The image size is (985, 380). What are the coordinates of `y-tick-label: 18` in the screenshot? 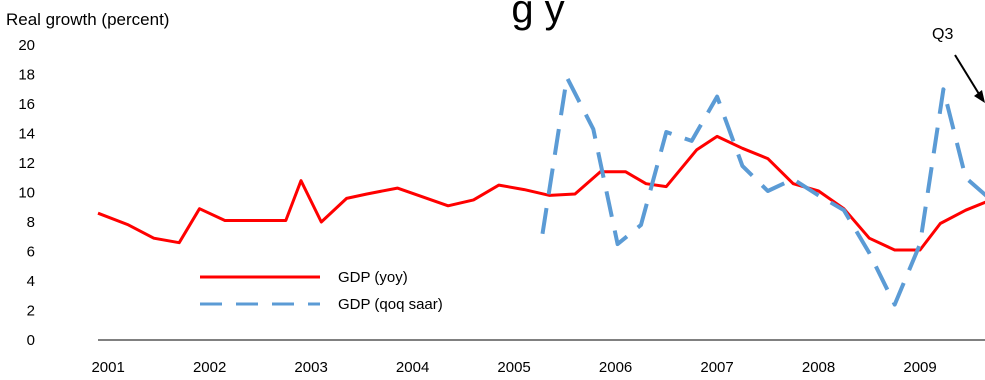 It's located at (26, 75).